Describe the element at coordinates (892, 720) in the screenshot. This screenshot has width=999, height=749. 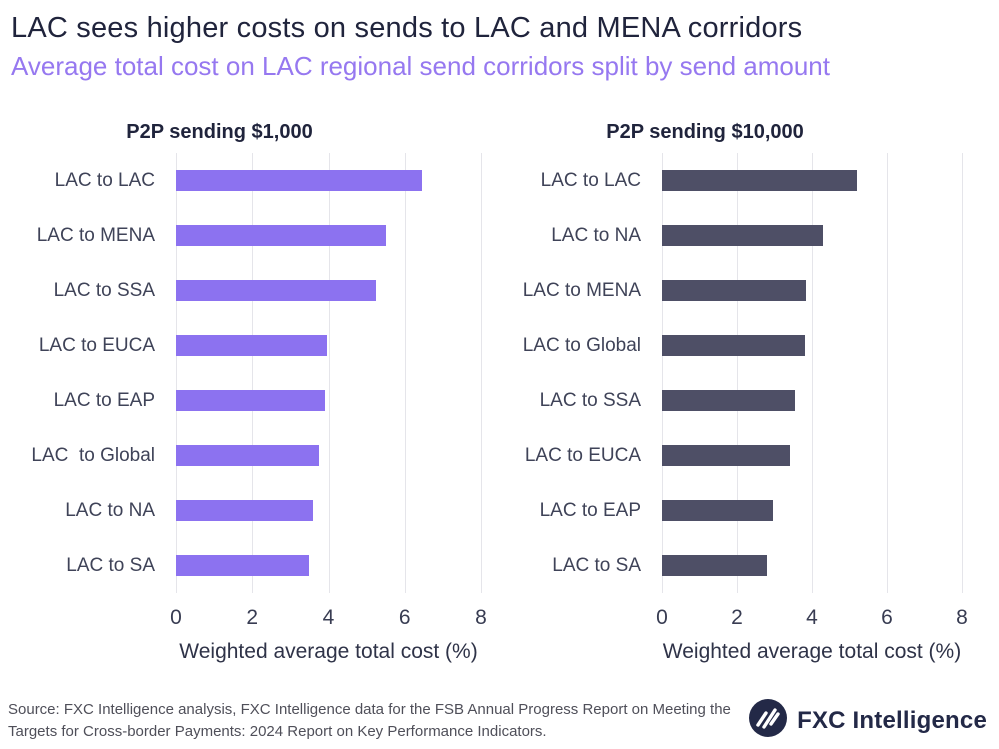
I see `logo-text: FXC Intelligence` at that location.